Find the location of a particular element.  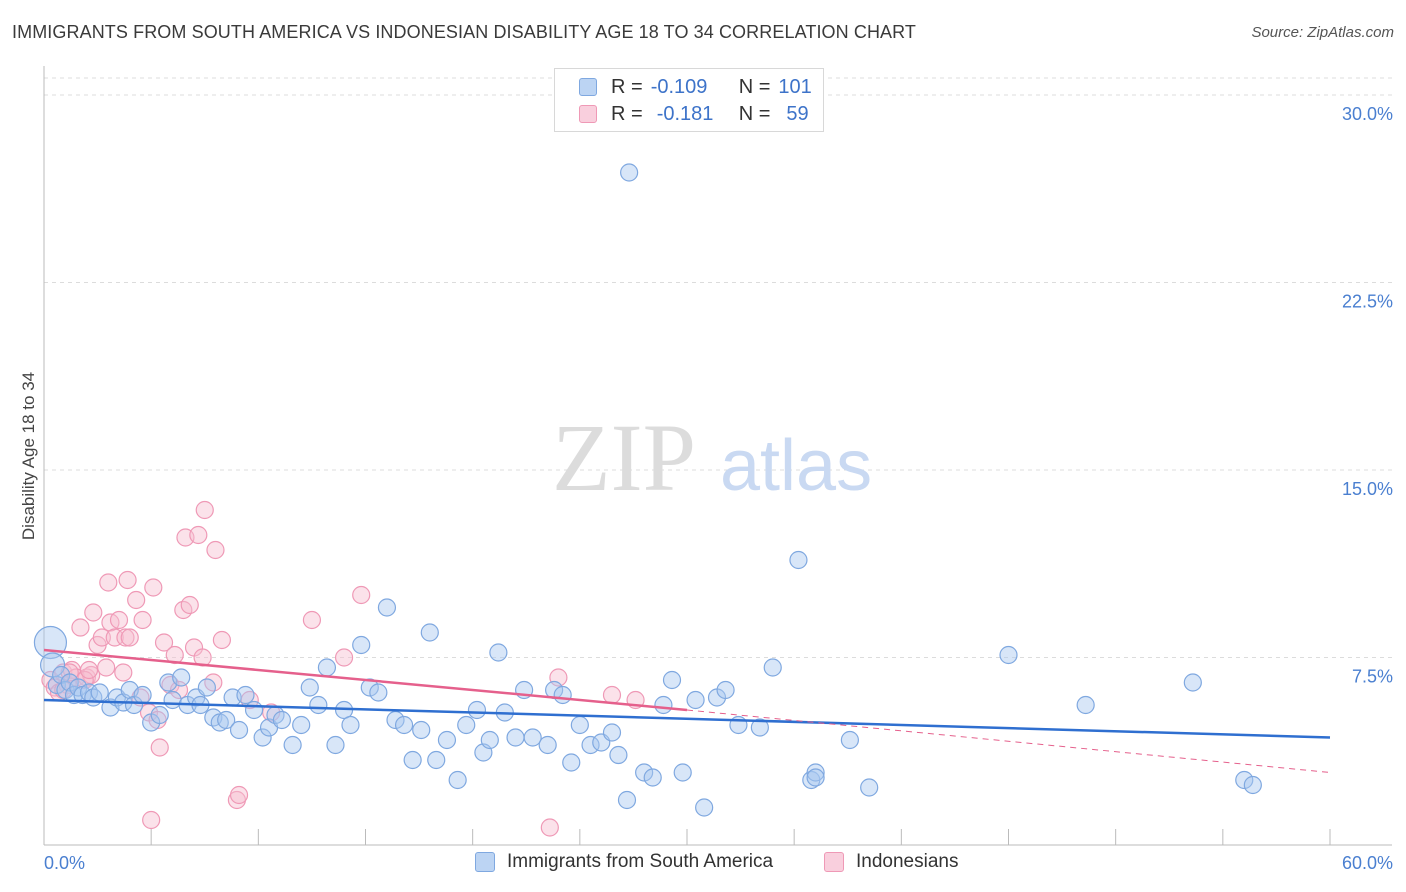

x-tick-label-min: 0.0% is located at coordinates (64, 863).